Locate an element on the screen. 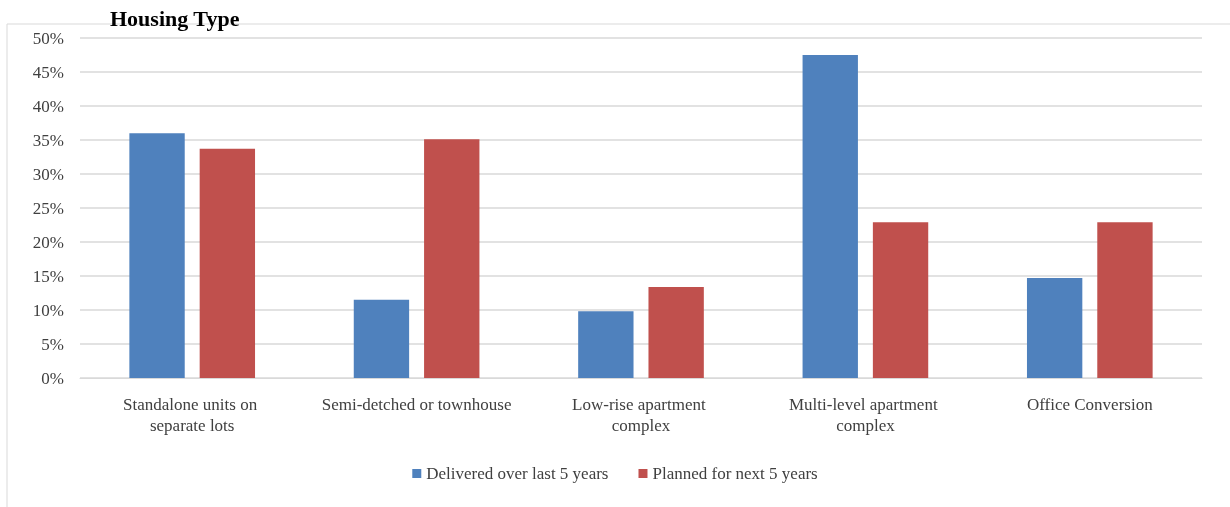 The height and width of the screenshot is (507, 1230). chart-title: Housing Type is located at coordinates (175, 18).